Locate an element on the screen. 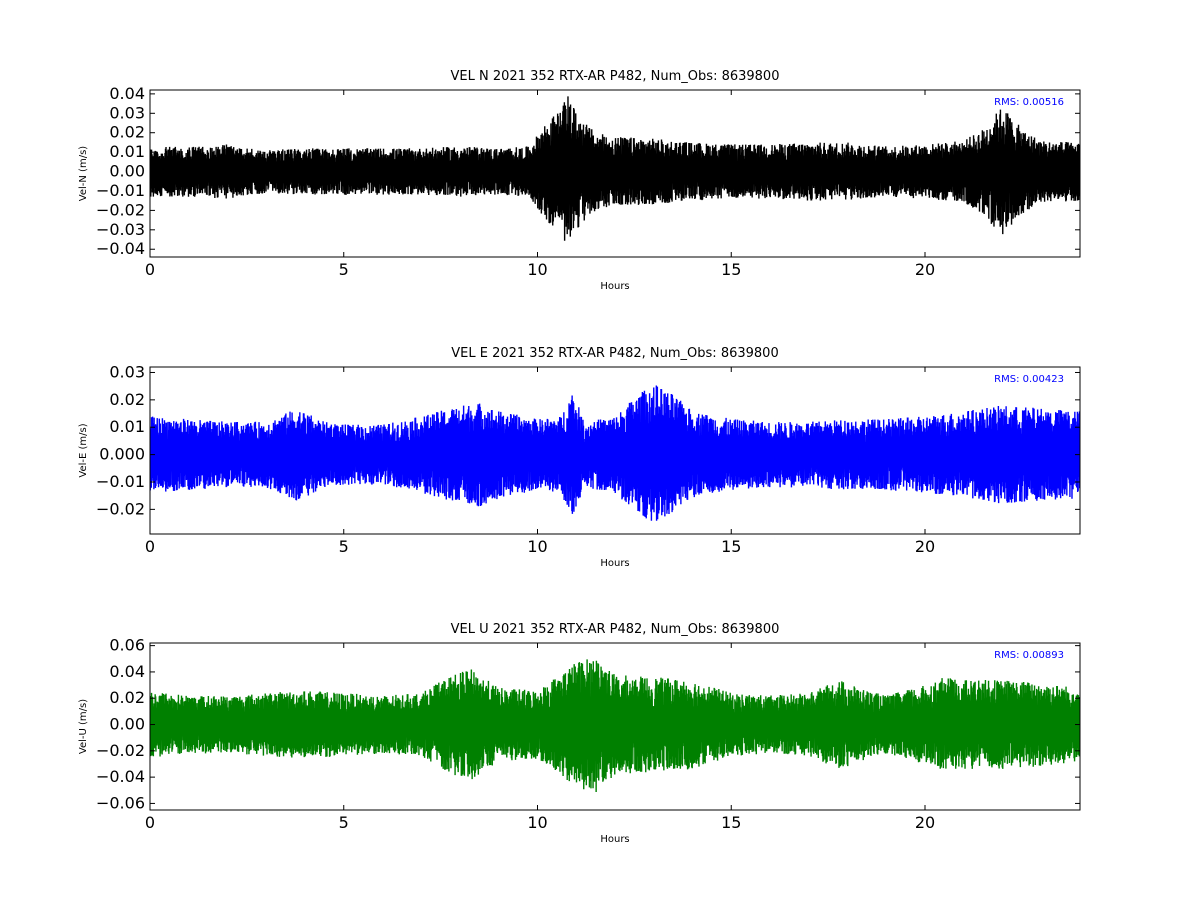 The height and width of the screenshot is (900, 1200). rms-annotation: RMS: 0.00423 is located at coordinates (1029, 379).